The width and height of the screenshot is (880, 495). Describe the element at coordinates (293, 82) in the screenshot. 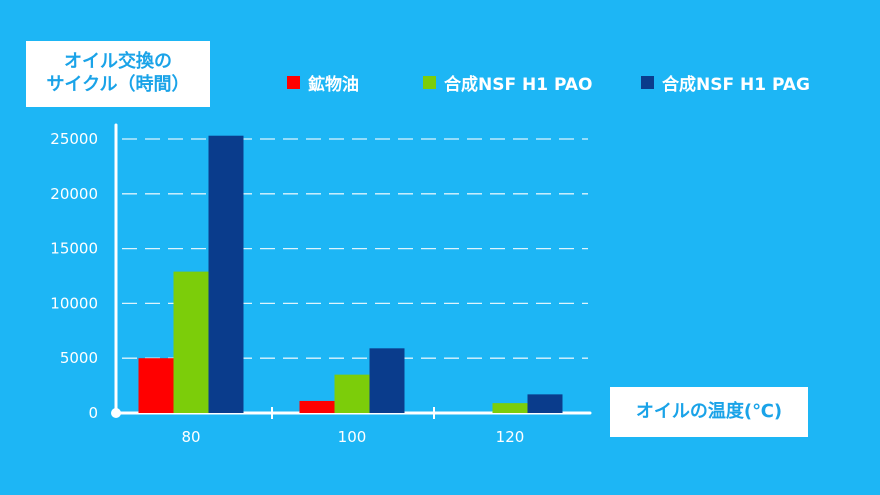

I see `legend-swatch-mineral-oil` at that location.